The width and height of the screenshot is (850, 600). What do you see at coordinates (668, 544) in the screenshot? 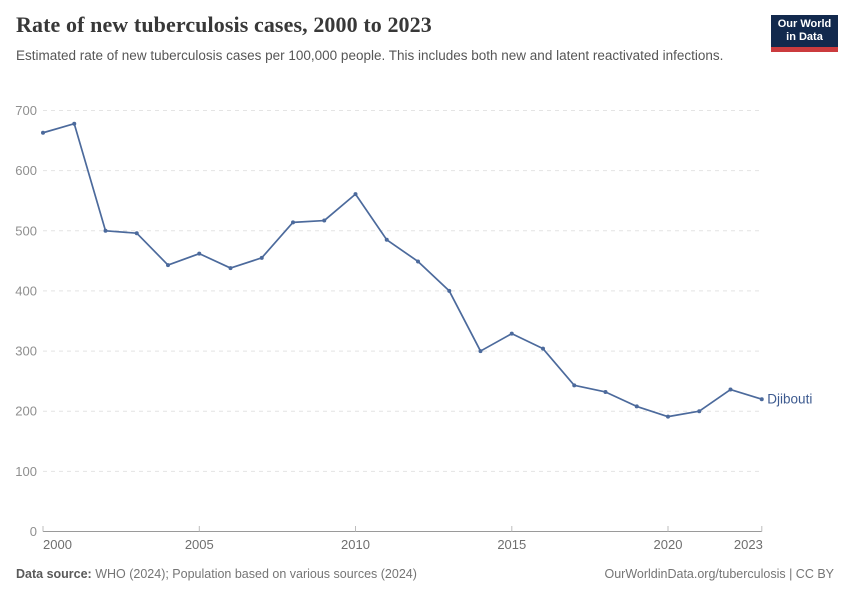
I see `x-axis-label: 2020` at bounding box center [668, 544].